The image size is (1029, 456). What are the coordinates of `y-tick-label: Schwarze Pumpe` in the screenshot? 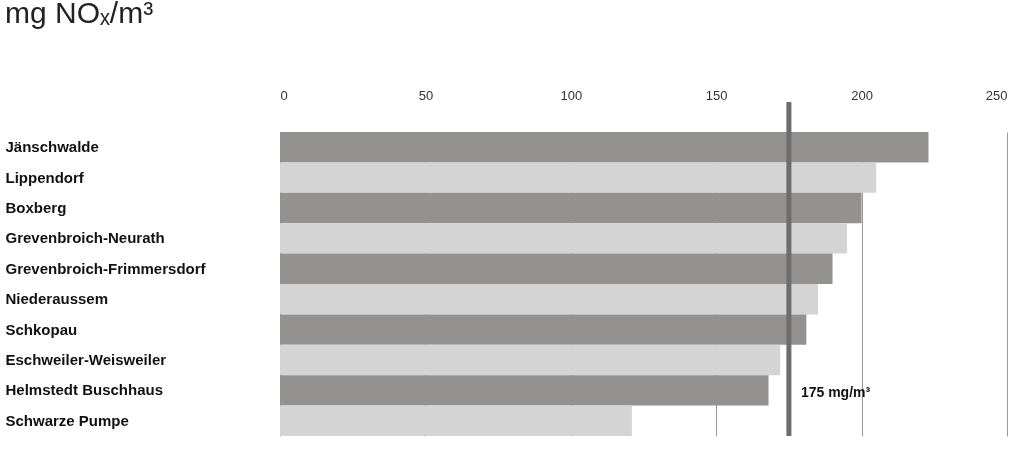 It's located at (67, 420).